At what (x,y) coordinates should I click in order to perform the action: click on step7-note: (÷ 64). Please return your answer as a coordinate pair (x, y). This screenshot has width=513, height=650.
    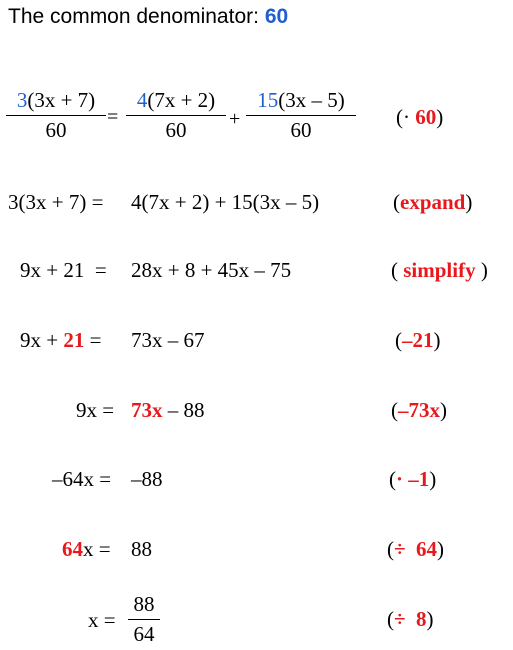
    Looking at the image, I should click on (415, 549).